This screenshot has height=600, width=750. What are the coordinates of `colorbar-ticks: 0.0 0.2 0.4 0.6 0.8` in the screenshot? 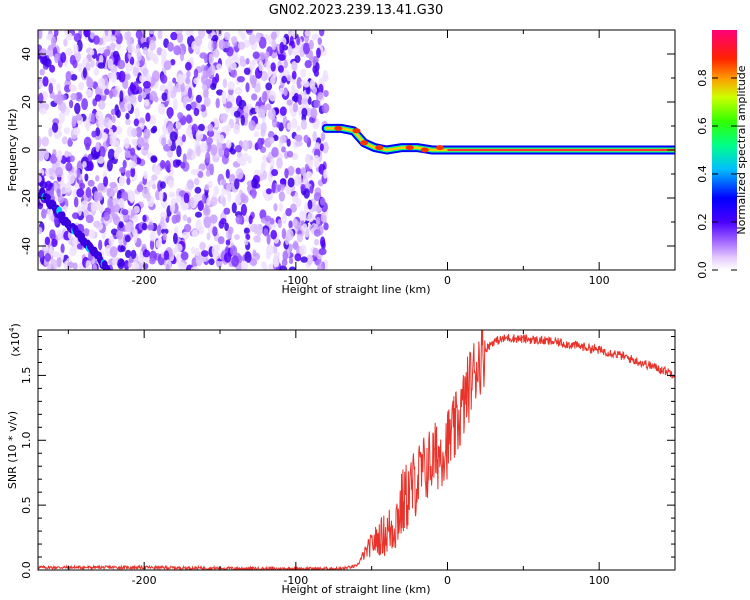 It's located at (716, 174).